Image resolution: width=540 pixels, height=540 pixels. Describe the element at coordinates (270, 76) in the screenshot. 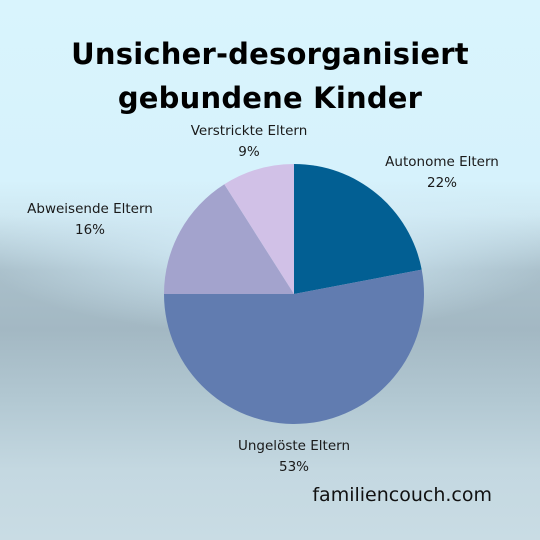

I see `chart-title: Unsicher-desorganisiert gebundene Kinder` at that location.